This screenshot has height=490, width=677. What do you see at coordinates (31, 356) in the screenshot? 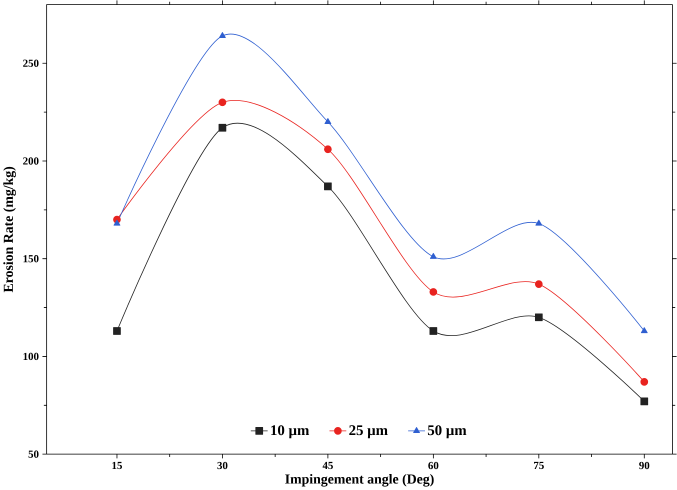
I see `y-tick-label: 100` at bounding box center [31, 356].